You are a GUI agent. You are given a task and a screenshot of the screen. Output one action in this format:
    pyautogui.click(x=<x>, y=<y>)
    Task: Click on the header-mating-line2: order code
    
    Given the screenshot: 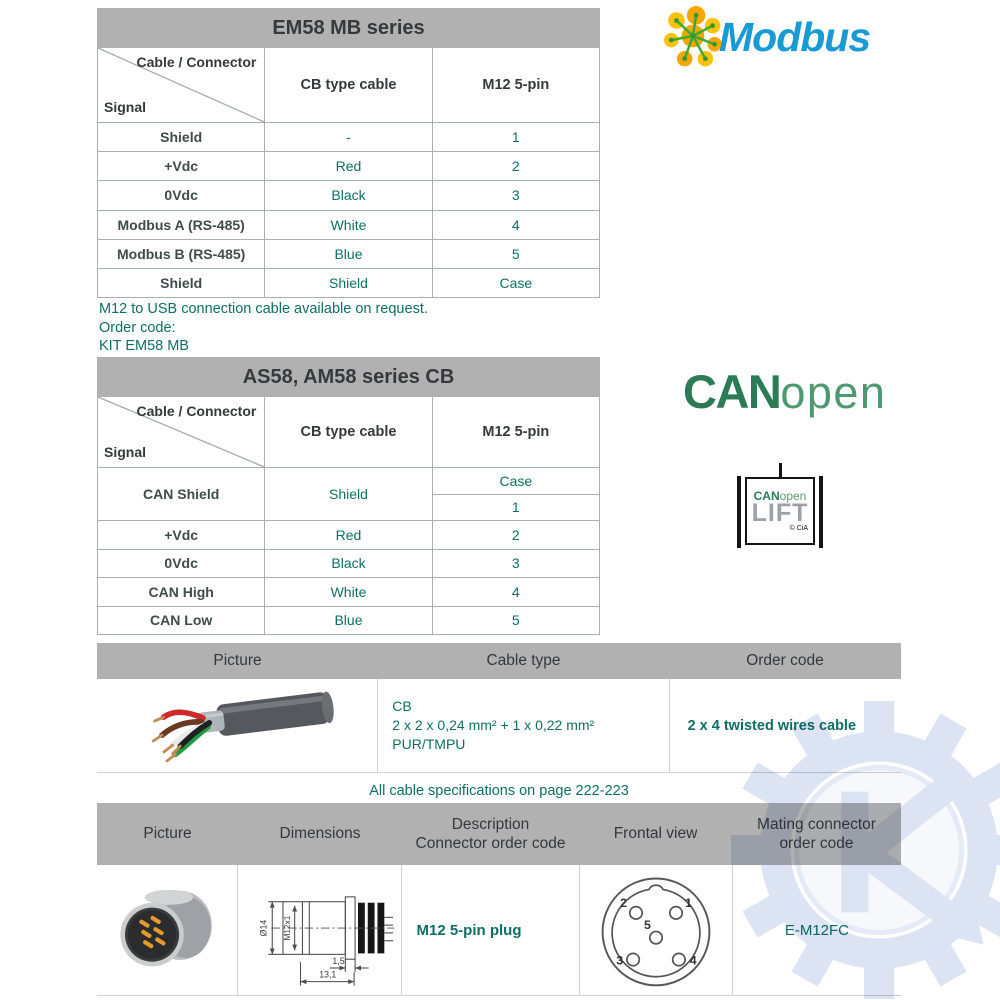 What is the action you would take?
    pyautogui.click(x=816, y=843)
    